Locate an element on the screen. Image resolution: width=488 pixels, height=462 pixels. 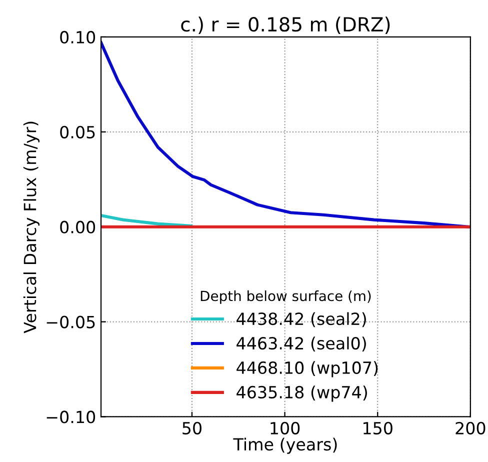
y-tick-label: 0.10 is located at coordinates (78, 37).